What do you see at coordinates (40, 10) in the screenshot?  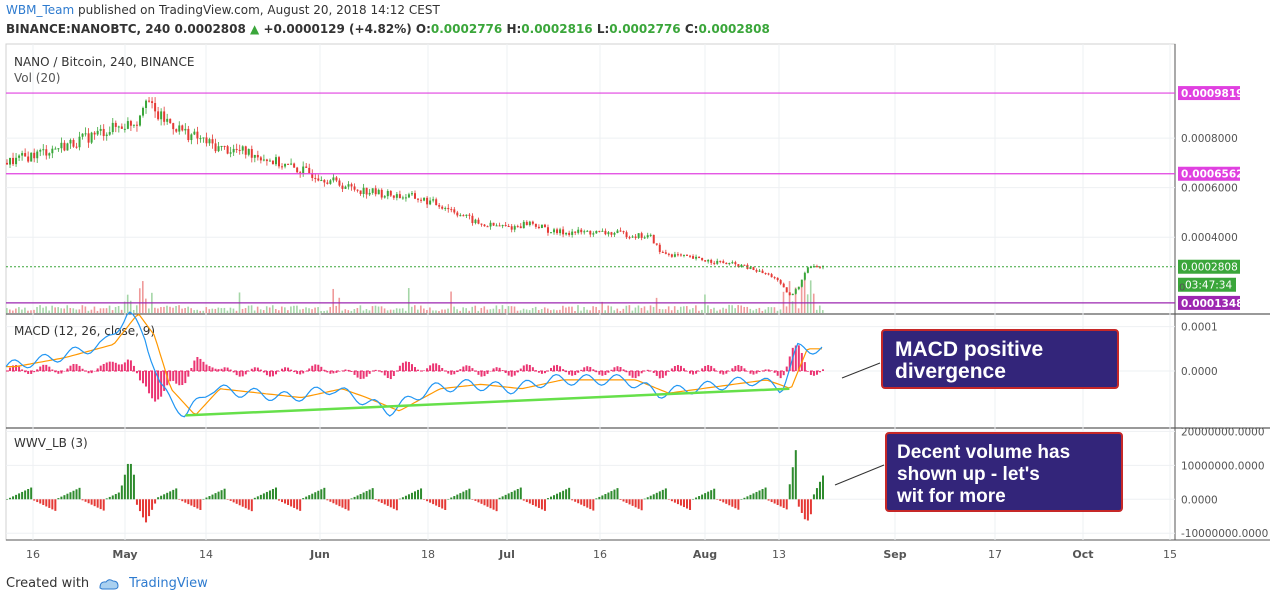 I see `author-link: WBM_Team` at bounding box center [40, 10].